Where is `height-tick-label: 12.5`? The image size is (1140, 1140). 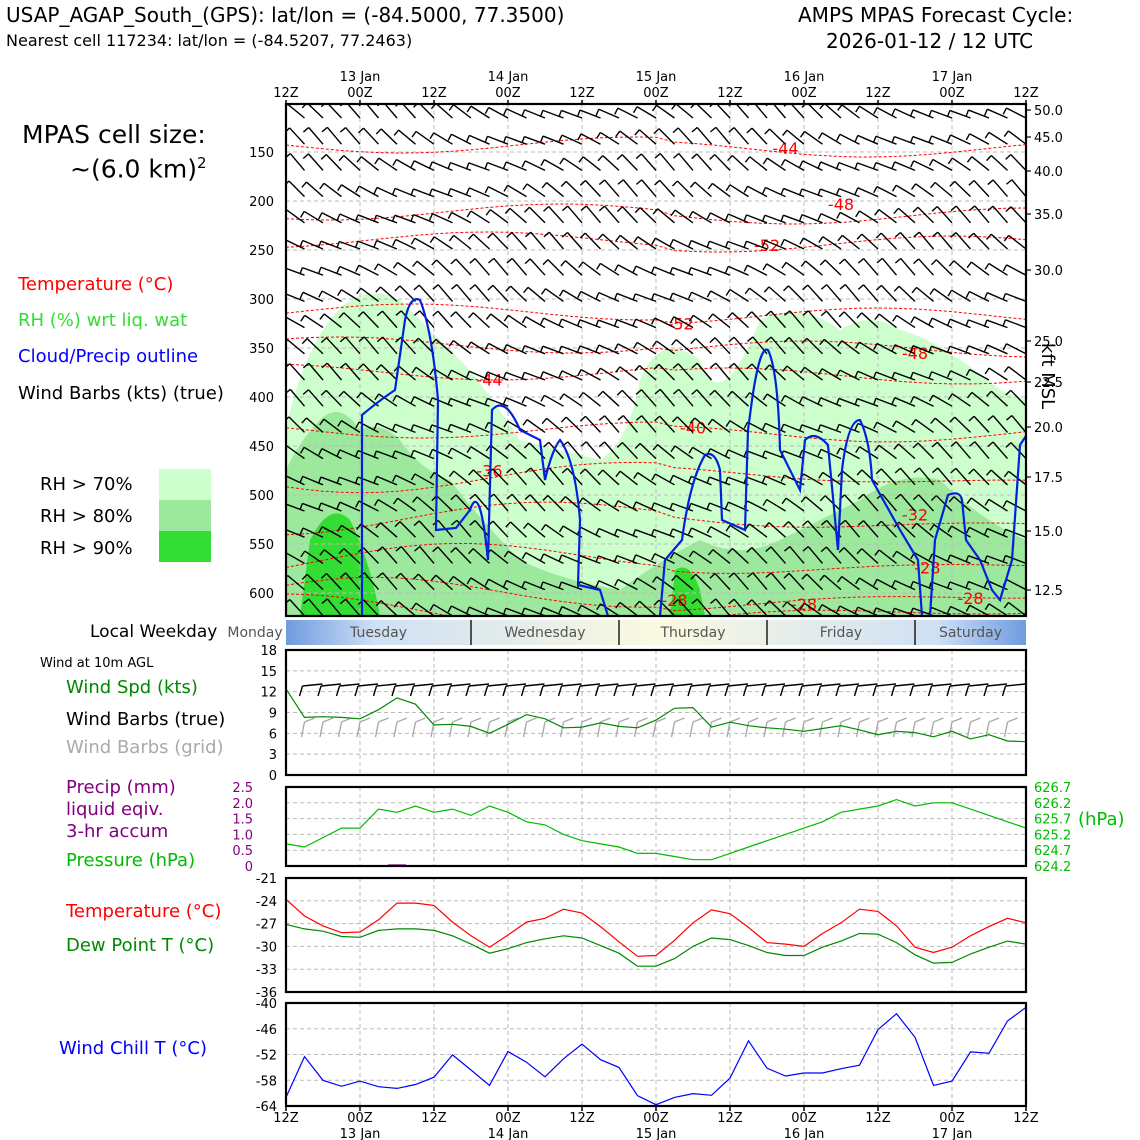
height-tick-label: 12.5 is located at coordinates (1048, 591).